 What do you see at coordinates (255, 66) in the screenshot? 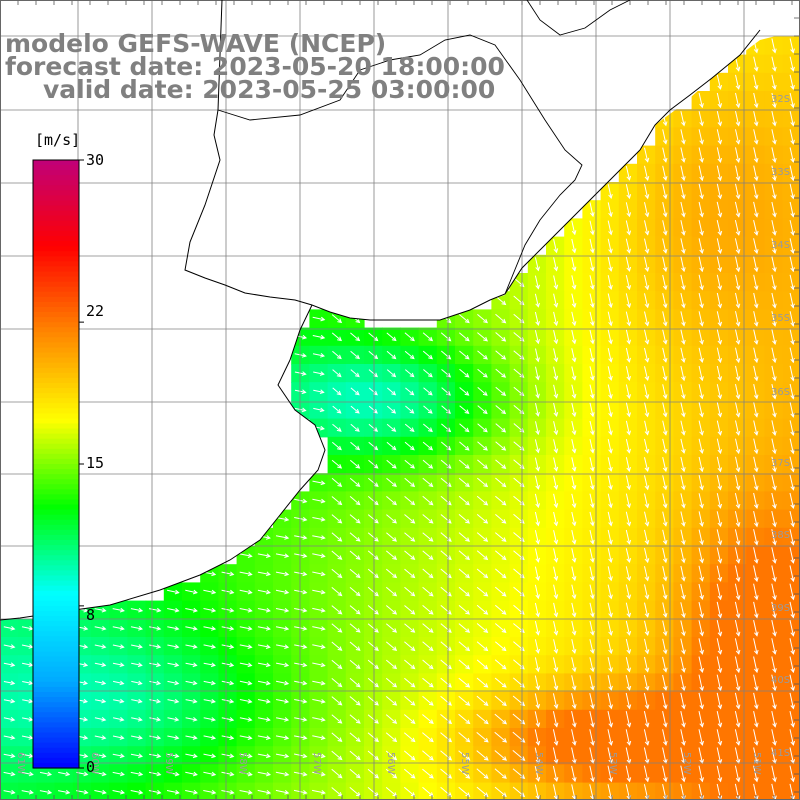
I see `forecast-date: forecast date: 2023-05-20 18:00:00` at bounding box center [255, 66].